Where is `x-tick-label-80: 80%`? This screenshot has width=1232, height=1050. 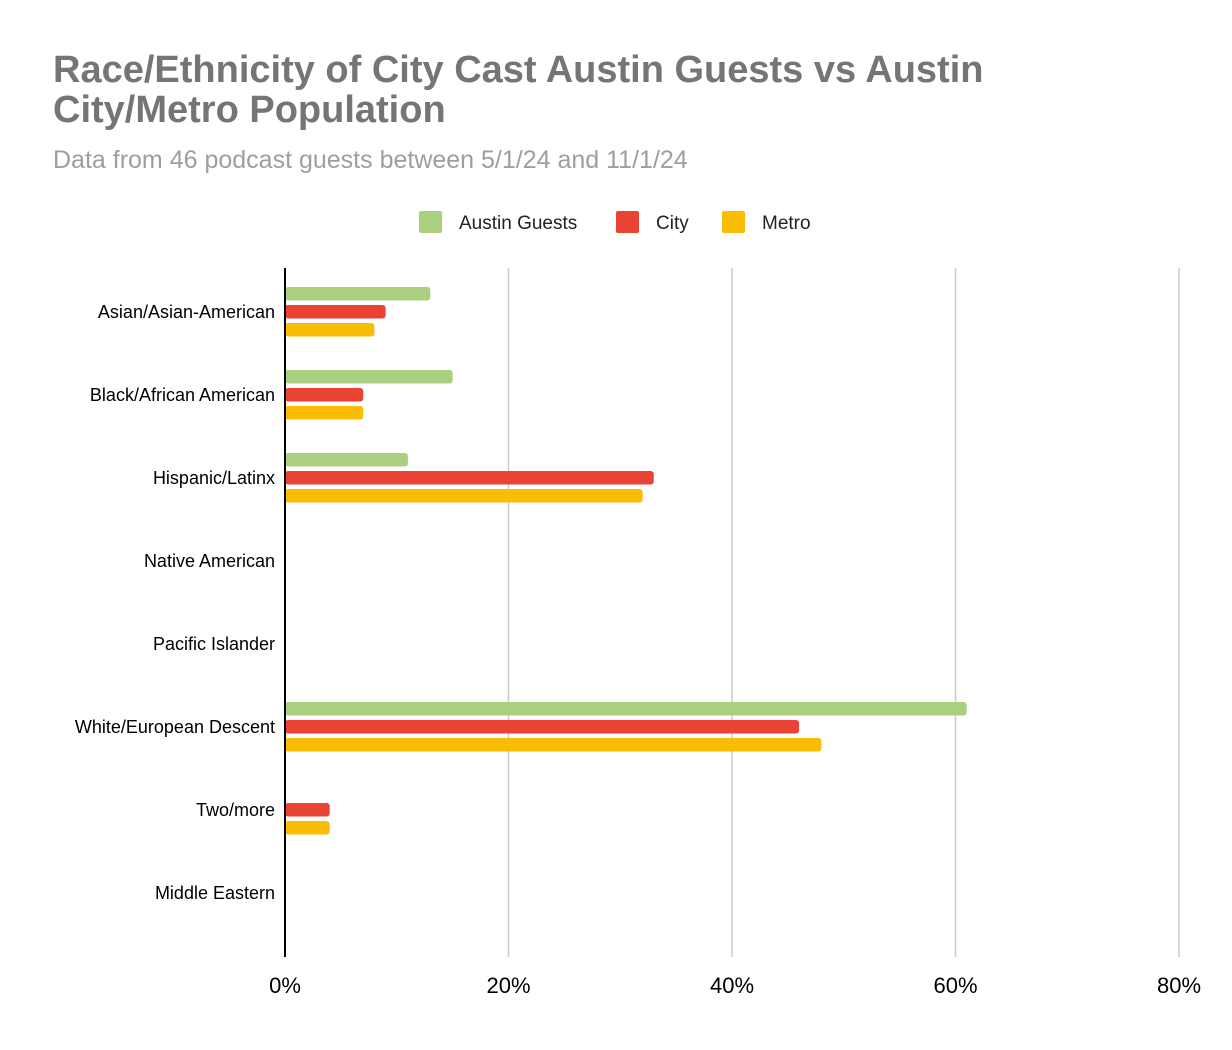 x-tick-label-80: 80% is located at coordinates (1179, 985).